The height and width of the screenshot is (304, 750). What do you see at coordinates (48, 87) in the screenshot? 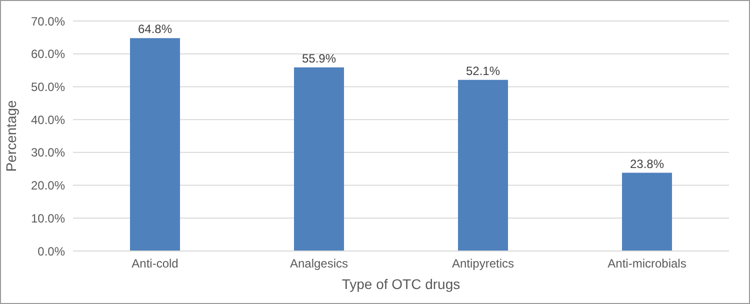
I see `y-tick-label: 50.0%` at bounding box center [48, 87].